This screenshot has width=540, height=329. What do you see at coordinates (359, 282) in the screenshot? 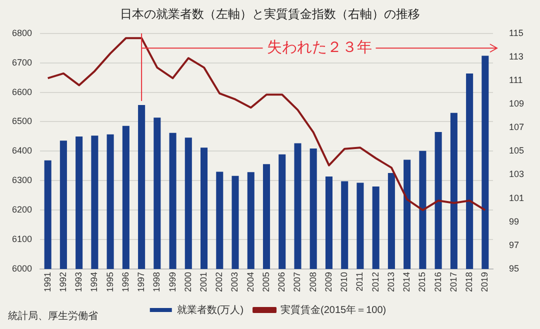
I see `x-tick-label: 2011` at bounding box center [359, 282].